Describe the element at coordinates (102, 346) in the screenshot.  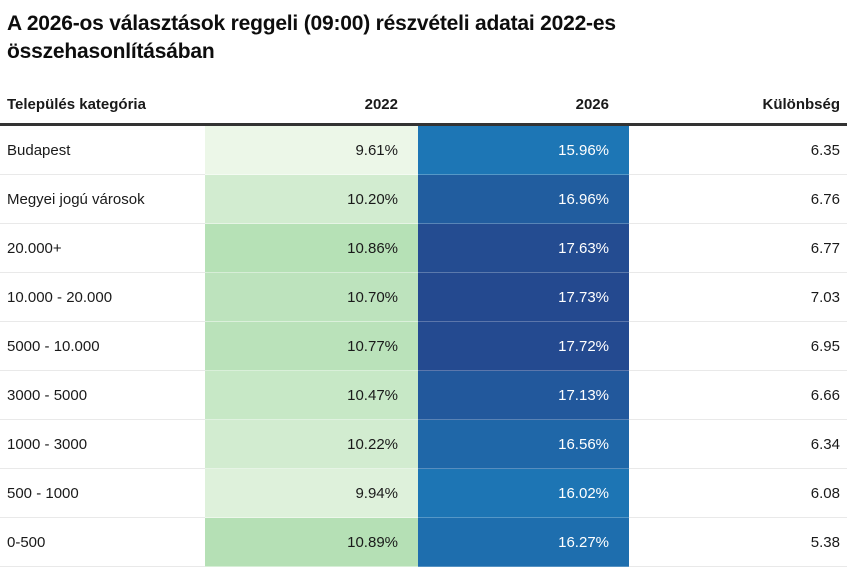
I see `row-category-label: 5000 - 10.000` at that location.